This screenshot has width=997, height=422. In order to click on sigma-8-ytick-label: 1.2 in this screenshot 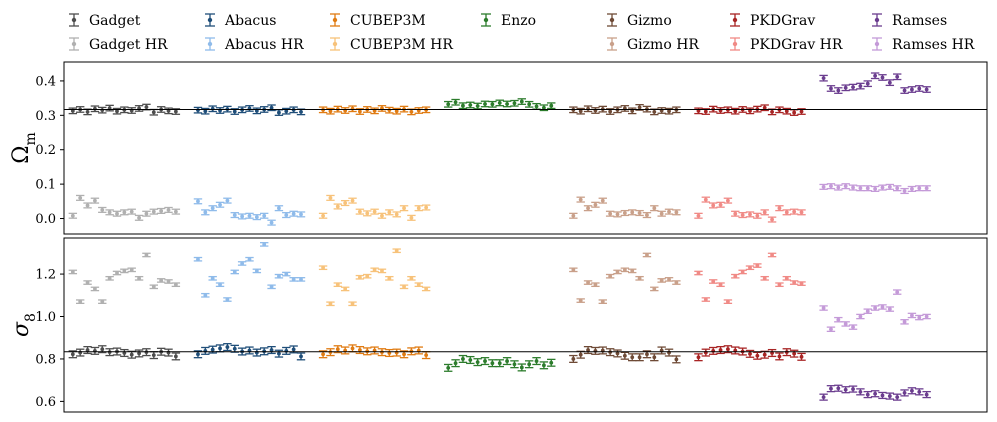, I will do `click(45, 275)`.